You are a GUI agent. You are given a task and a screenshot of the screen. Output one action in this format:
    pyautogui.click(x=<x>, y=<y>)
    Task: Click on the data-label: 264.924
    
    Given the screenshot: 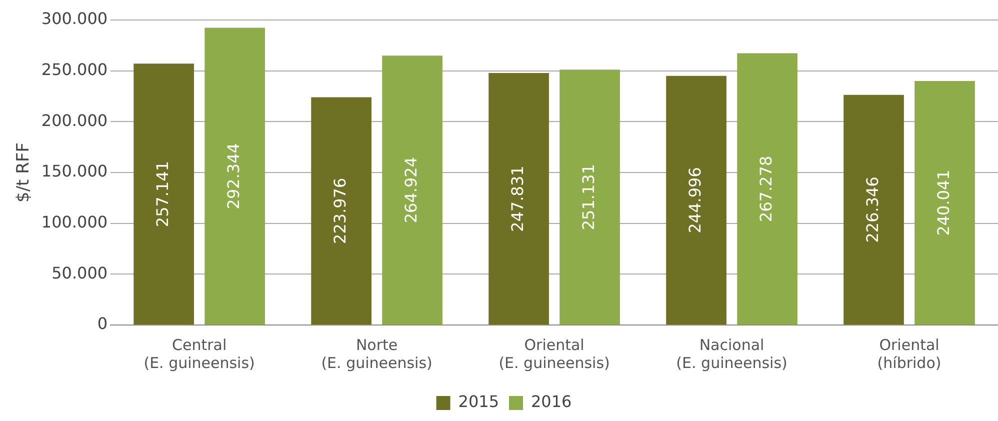 What is the action you would take?
    pyautogui.click(x=410, y=190)
    